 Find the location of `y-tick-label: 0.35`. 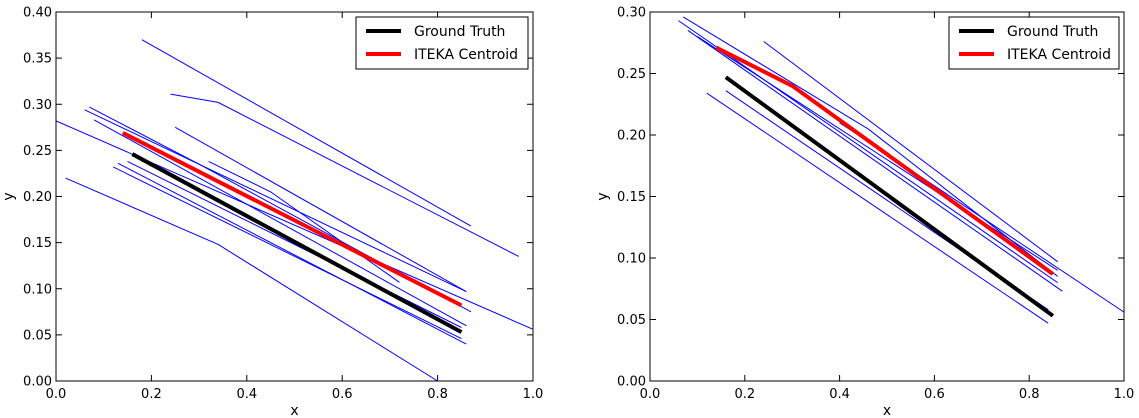

y-tick-label: 0.35 is located at coordinates (37, 59).